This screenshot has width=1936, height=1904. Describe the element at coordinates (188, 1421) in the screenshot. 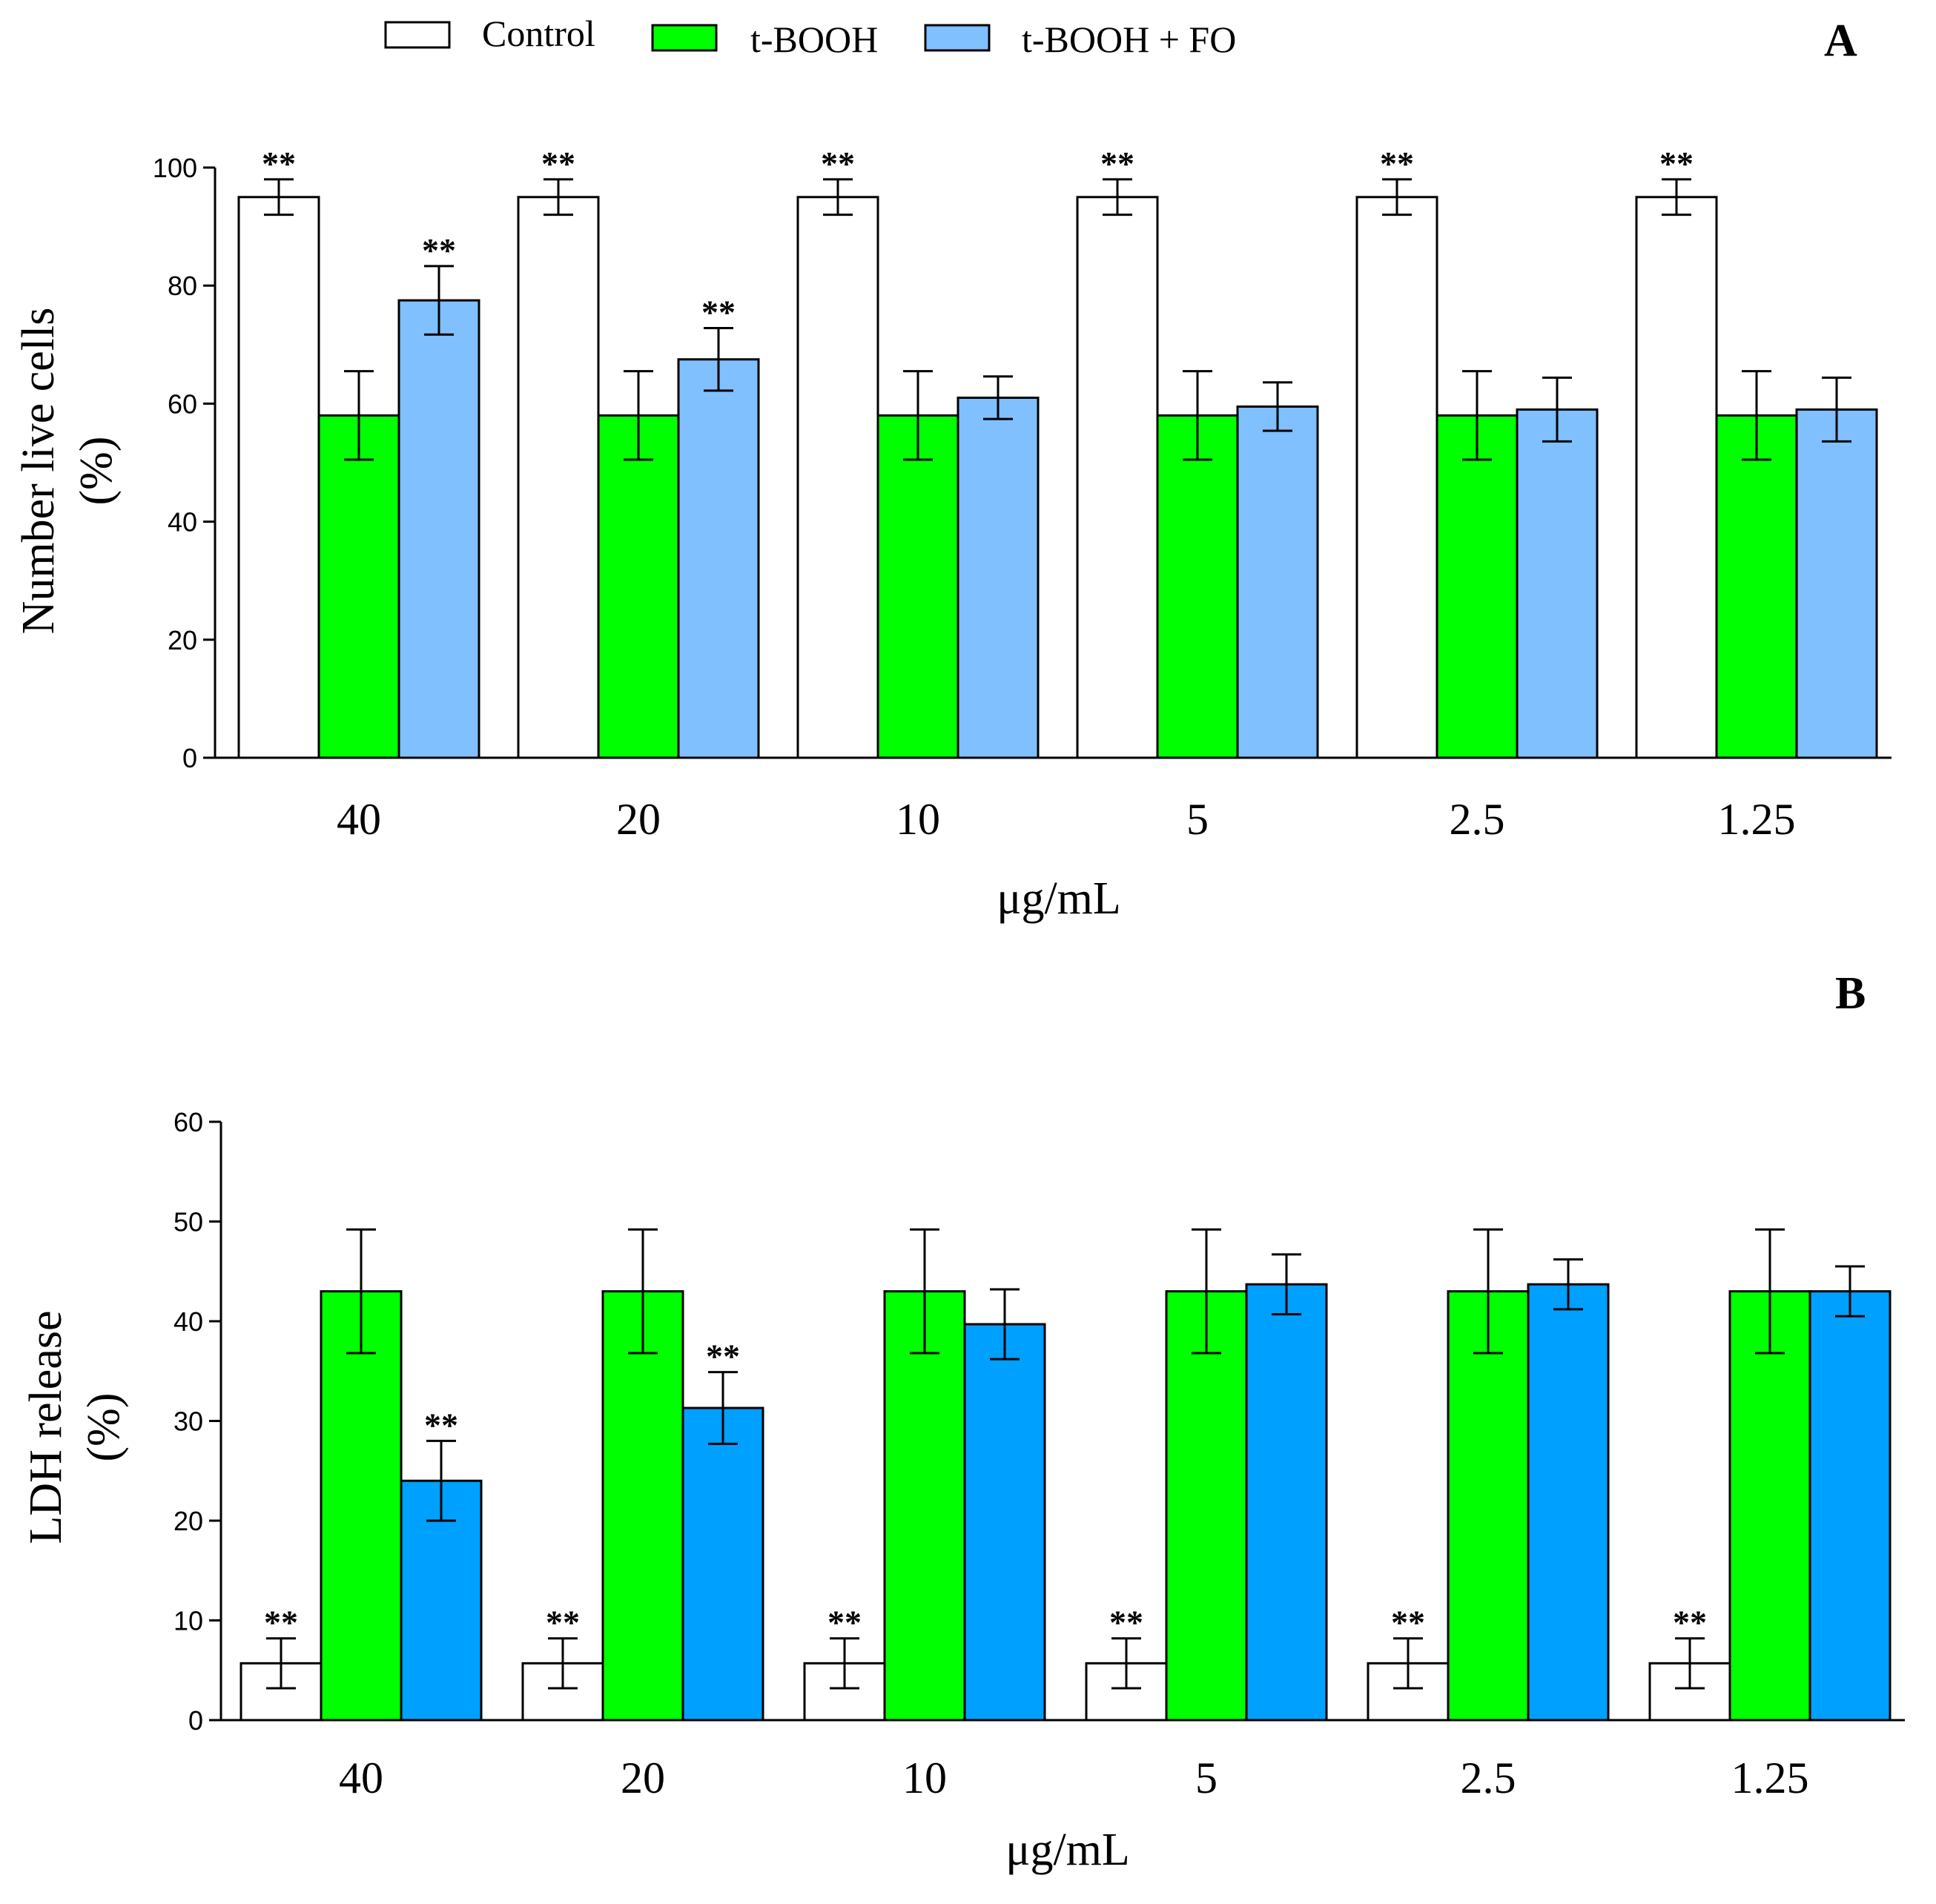

I see `panel-b-y-tick-label: 30` at that location.